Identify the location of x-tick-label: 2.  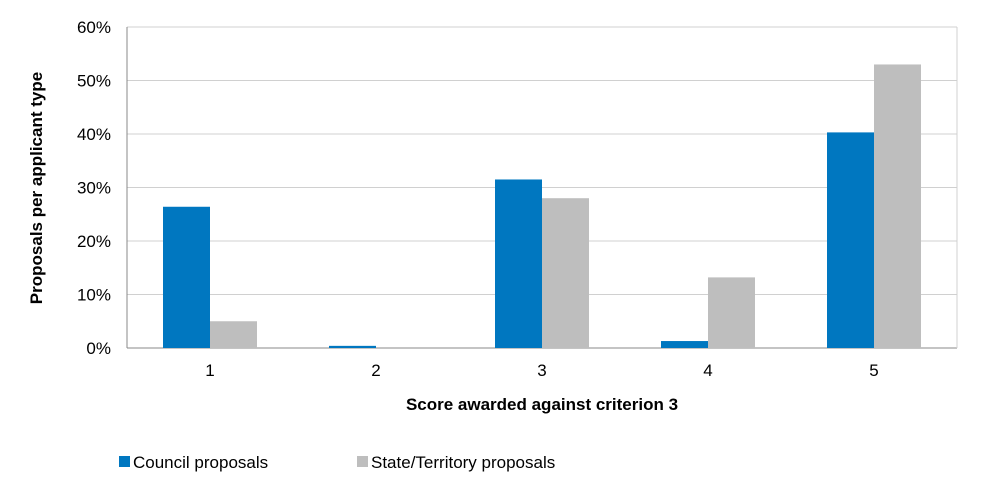
(375, 370).